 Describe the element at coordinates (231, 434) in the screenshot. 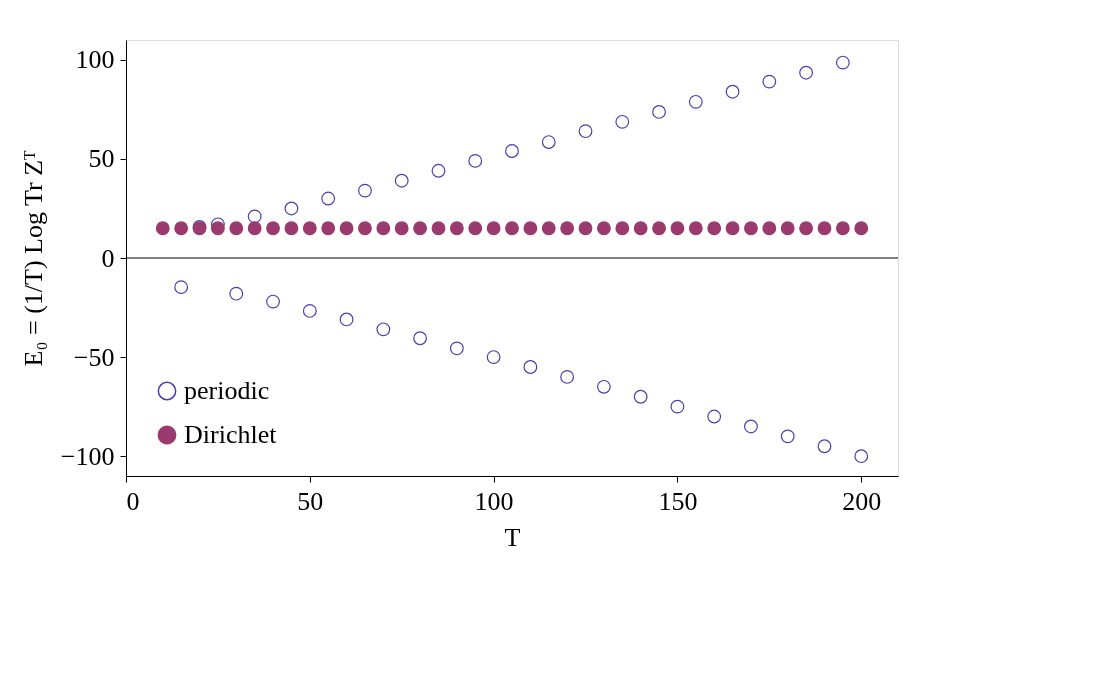

I see `legend-label: Dirichlet` at that location.